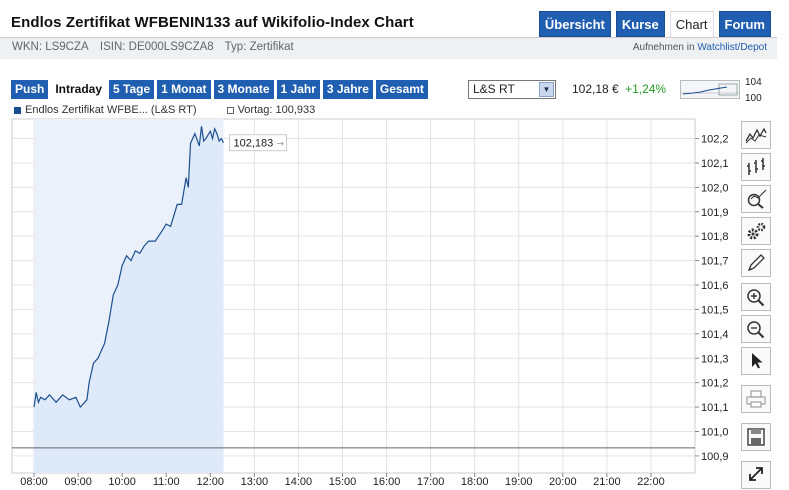  What do you see at coordinates (691, 24) in the screenshot?
I see `tab-chart: Chart` at bounding box center [691, 24].